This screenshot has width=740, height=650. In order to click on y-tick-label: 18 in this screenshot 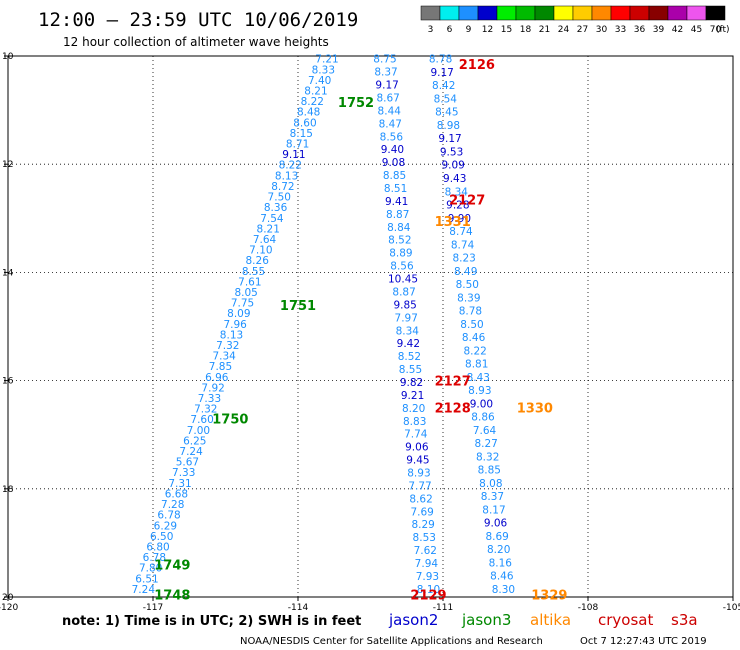, I will do `click(8, 490)`.